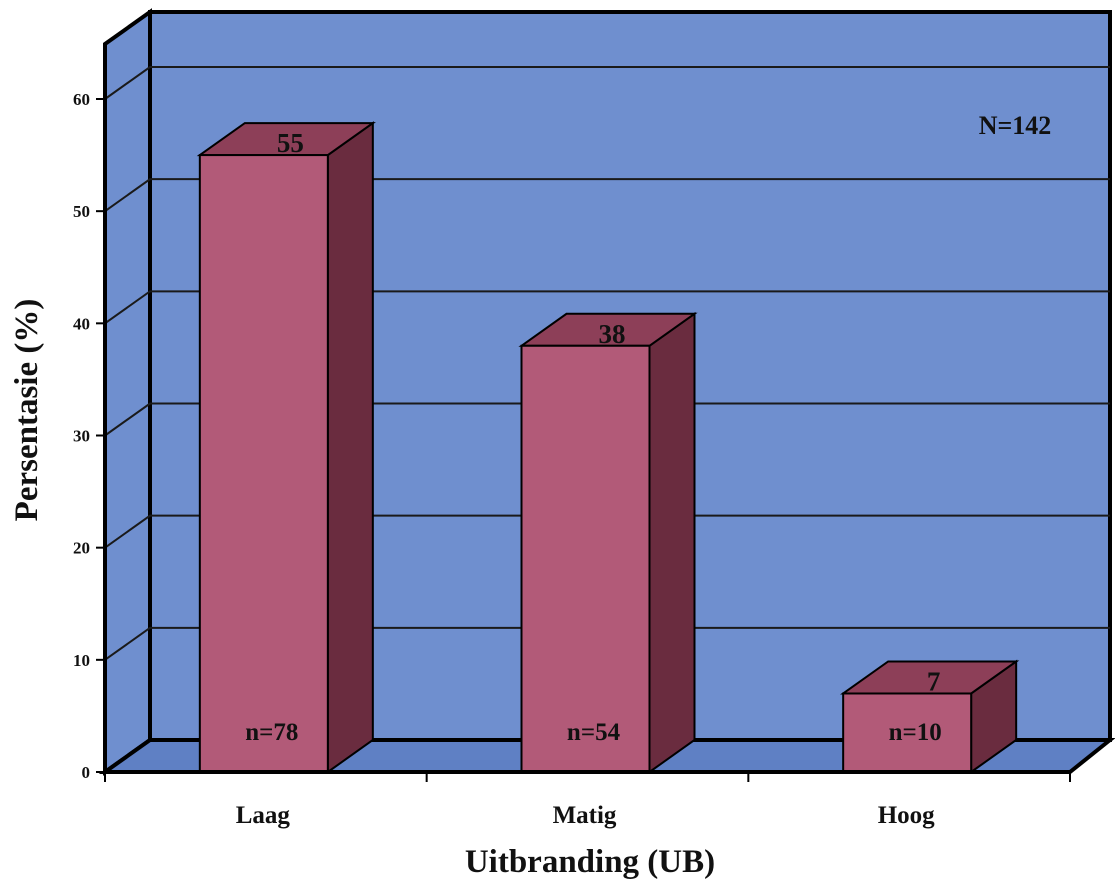 This screenshot has height=889, width=1115. I want to click on bar-count-label: n=78, so click(271, 732).